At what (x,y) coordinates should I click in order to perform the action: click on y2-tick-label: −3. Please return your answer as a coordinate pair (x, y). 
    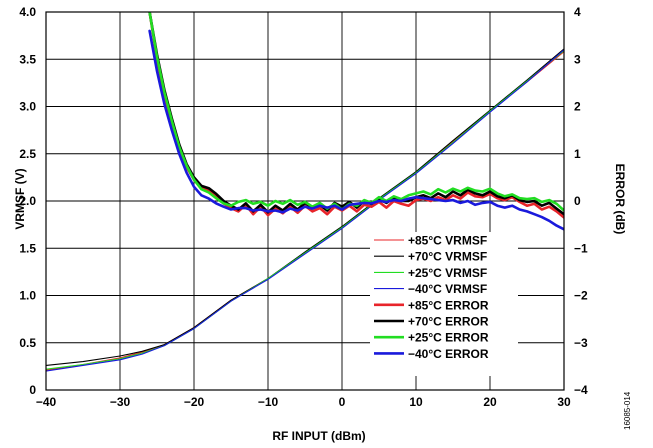
    Looking at the image, I should click on (581, 343).